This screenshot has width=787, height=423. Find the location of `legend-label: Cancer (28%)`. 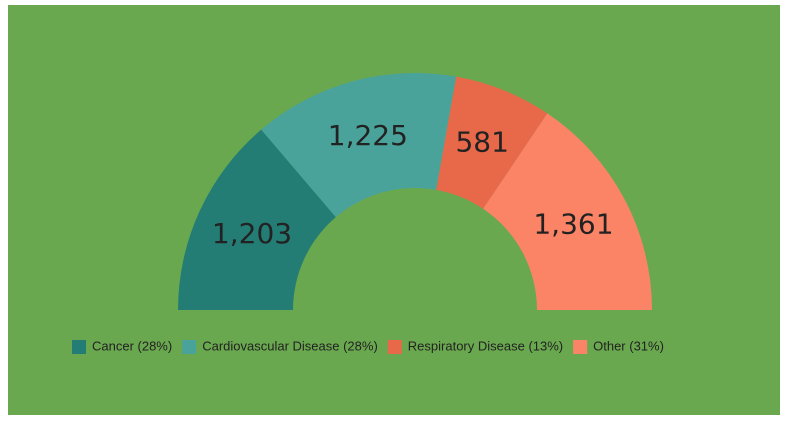

legend-label: Cancer (28%) is located at coordinates (132, 345).